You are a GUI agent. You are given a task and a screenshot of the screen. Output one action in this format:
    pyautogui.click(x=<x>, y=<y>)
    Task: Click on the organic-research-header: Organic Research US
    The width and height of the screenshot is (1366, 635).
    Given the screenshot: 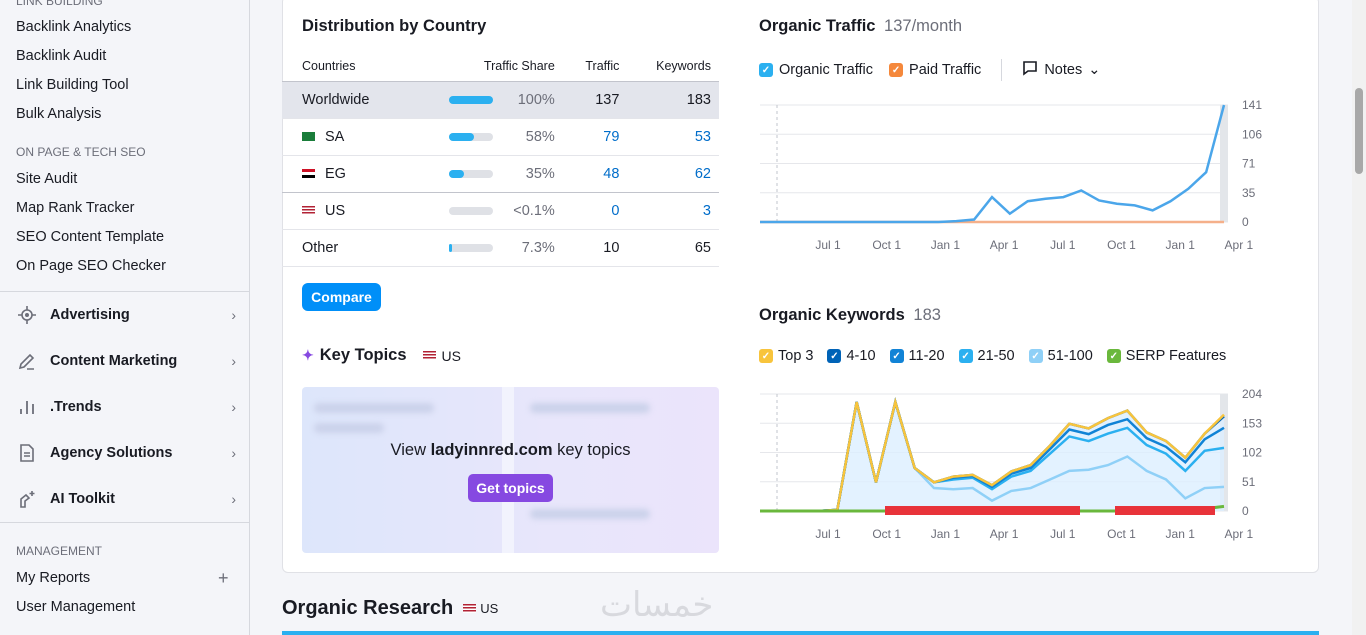 What is the action you would take?
    pyautogui.click(x=390, y=608)
    